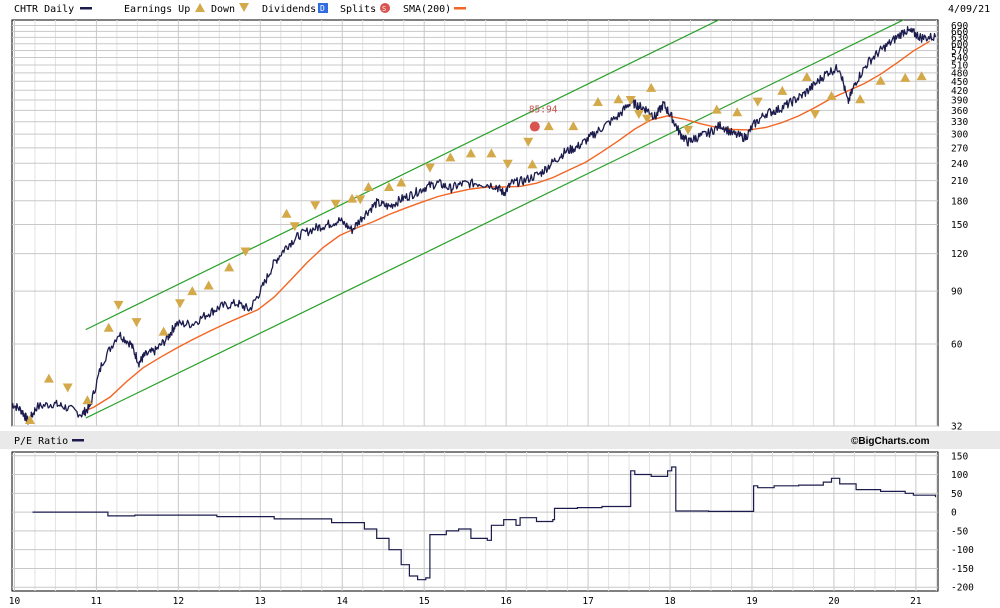 This screenshot has height=608, width=1000. What do you see at coordinates (959, 181) in the screenshot?
I see `price-y-tick-label: 210` at bounding box center [959, 181].